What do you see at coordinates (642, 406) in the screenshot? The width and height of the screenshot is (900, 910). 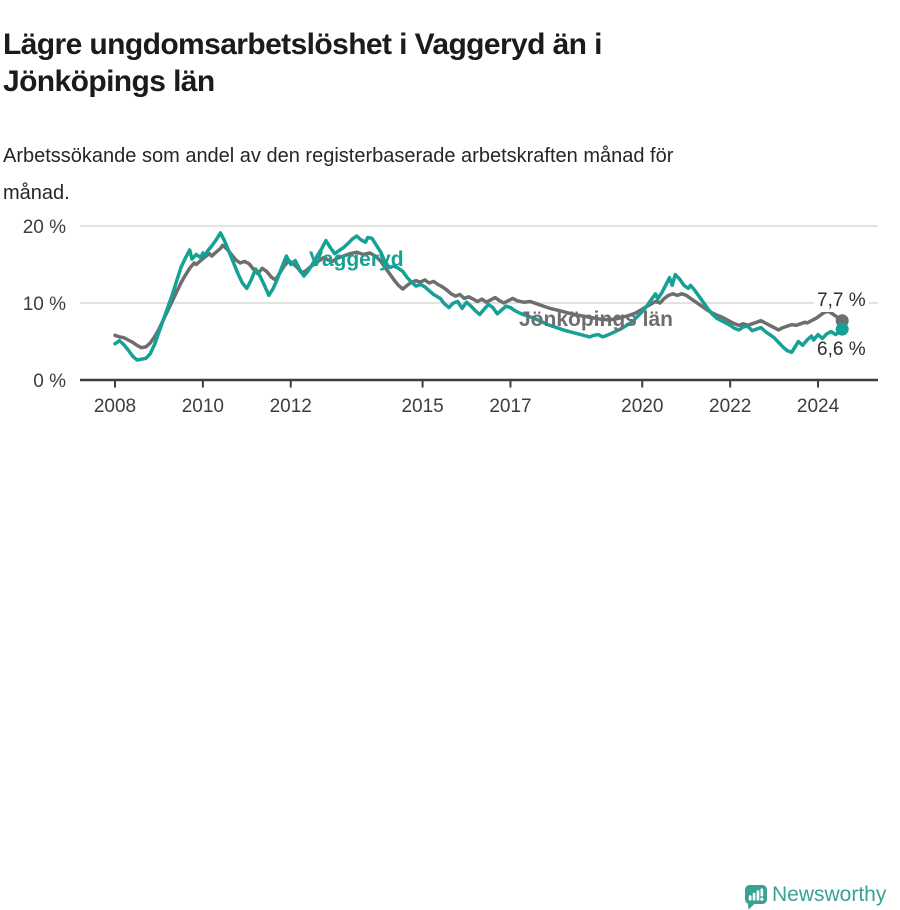 I see `x-axis-tick-label: 2020` at bounding box center [642, 406].